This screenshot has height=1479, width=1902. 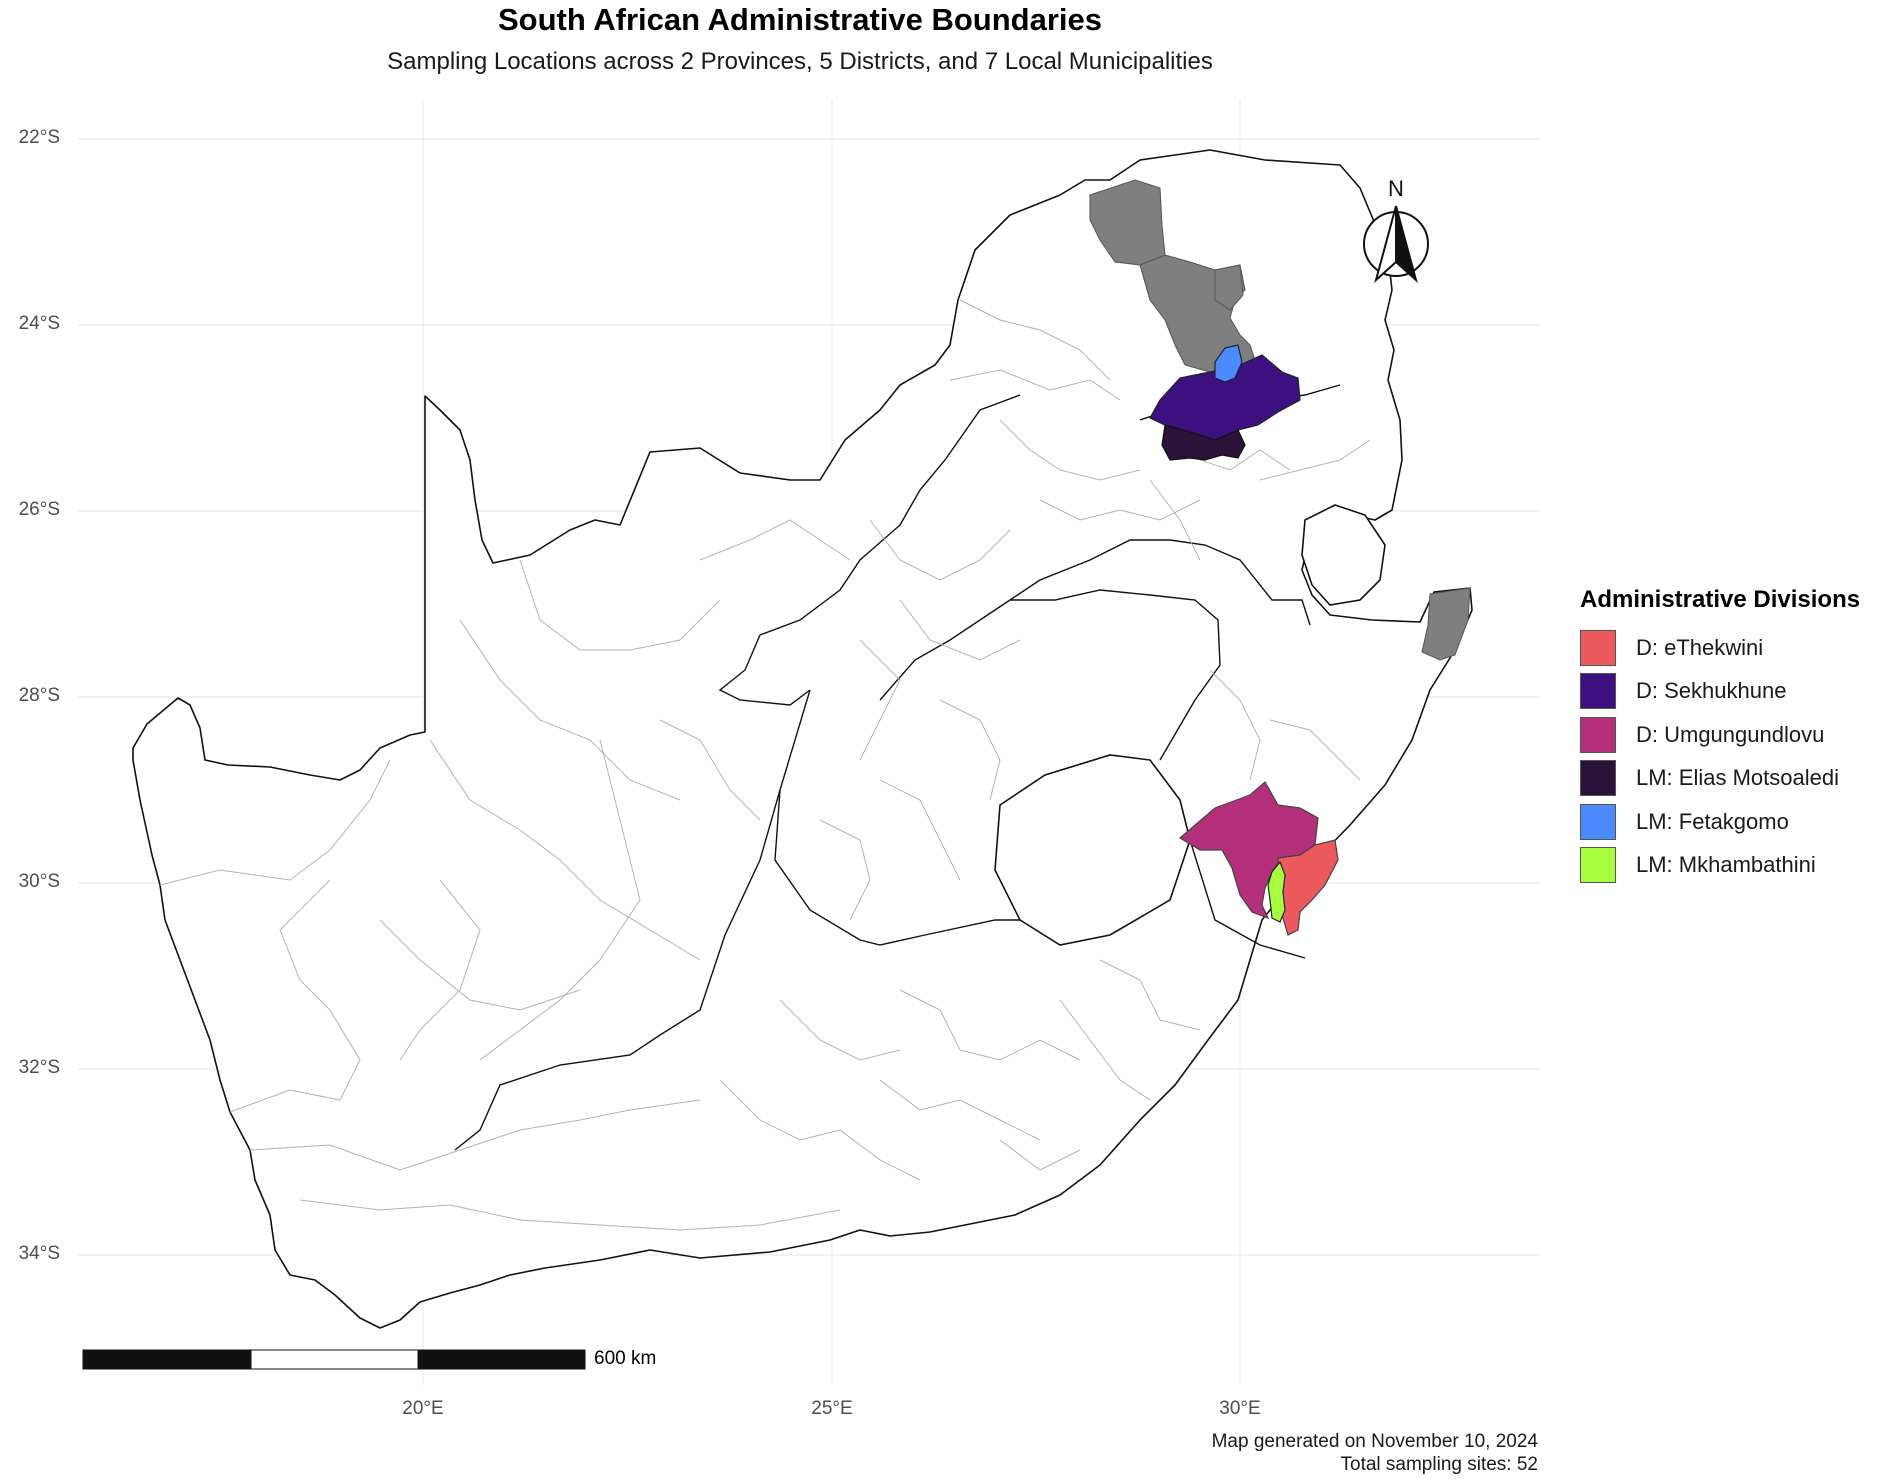 What do you see at coordinates (1730, 734) in the screenshot?
I see `legend-label: D: Umgungundlovu` at bounding box center [1730, 734].